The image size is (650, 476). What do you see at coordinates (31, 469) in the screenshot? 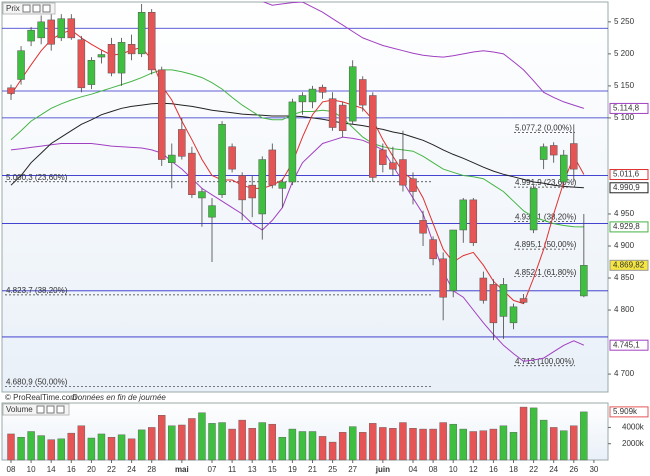
I see `x-tick-label: 10` at bounding box center [31, 469].